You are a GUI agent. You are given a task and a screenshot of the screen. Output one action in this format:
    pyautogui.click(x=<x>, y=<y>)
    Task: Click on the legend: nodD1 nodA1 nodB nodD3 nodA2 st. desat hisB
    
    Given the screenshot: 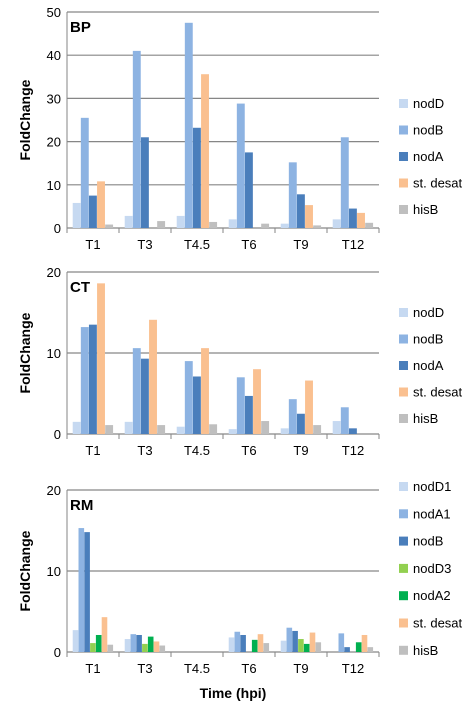 What is the action you would take?
    pyautogui.click(x=431, y=568)
    